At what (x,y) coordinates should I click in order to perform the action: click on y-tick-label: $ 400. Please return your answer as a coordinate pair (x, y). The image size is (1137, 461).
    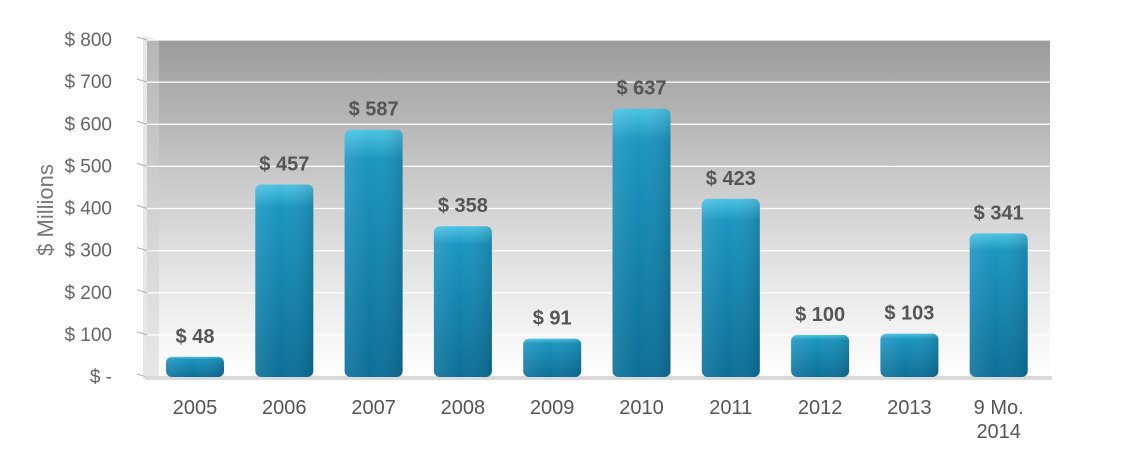
    Looking at the image, I should click on (88, 209).